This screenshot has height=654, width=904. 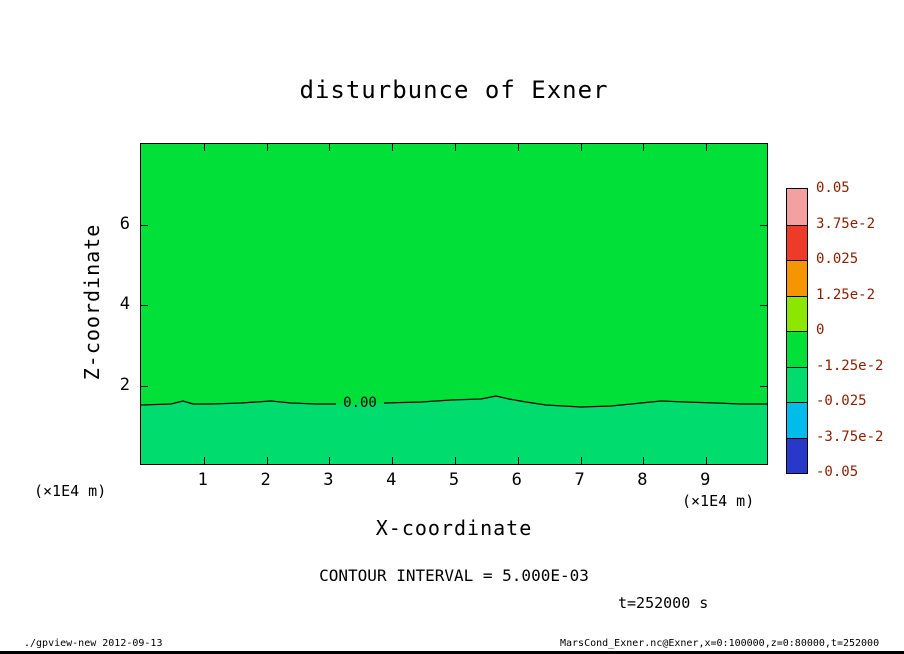 What do you see at coordinates (846, 223) in the screenshot?
I see `colorbar-tick-label: 3.75e-2` at bounding box center [846, 223].